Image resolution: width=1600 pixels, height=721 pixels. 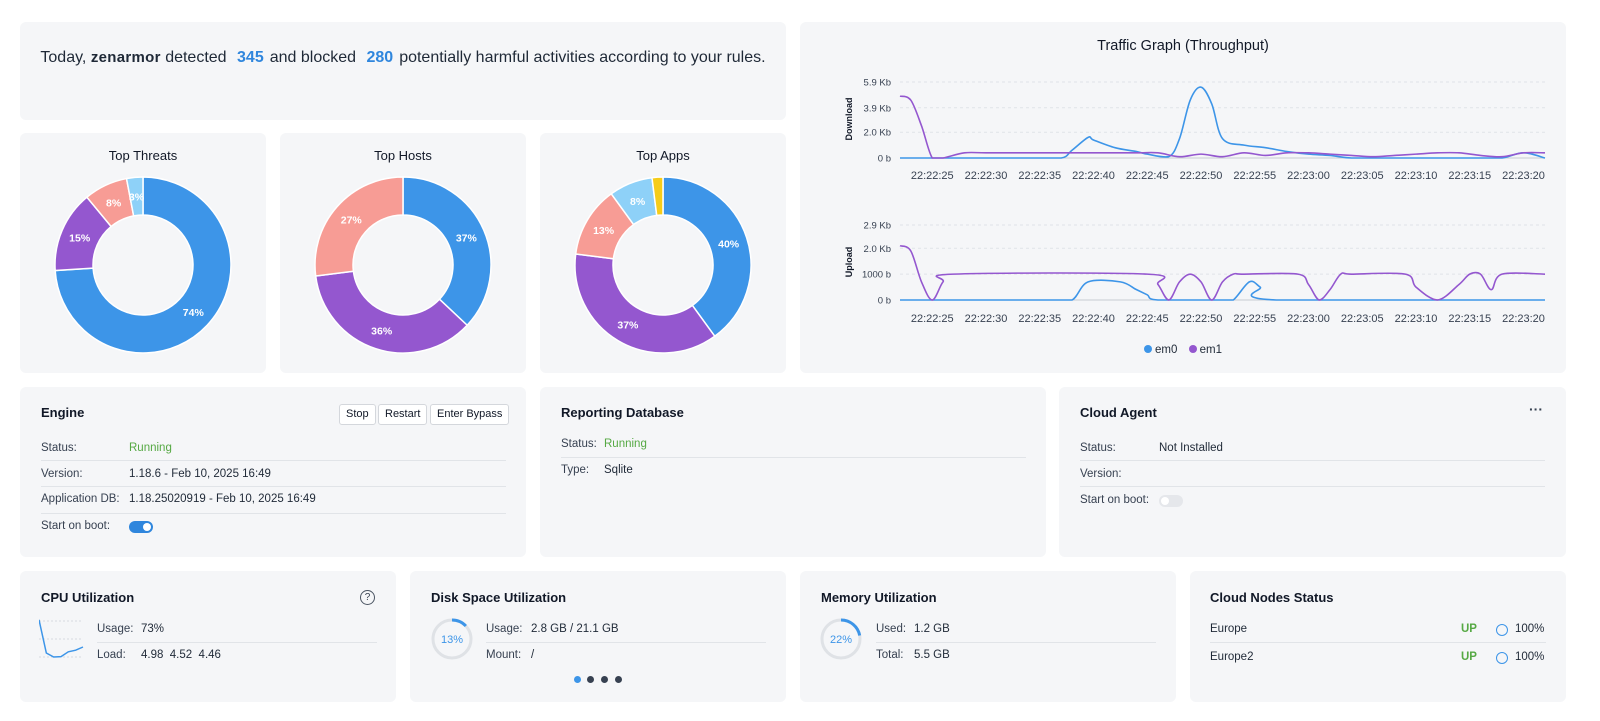 What do you see at coordinates (622, 412) in the screenshot?
I see `reporting-database-title: Reporting Database` at bounding box center [622, 412].